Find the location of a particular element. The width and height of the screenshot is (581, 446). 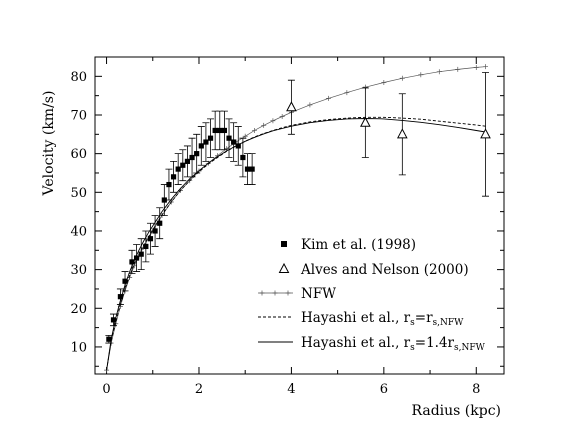

y-tick-labels: 10 20 30 40 50 60 70 80 is located at coordinates (78, 213).